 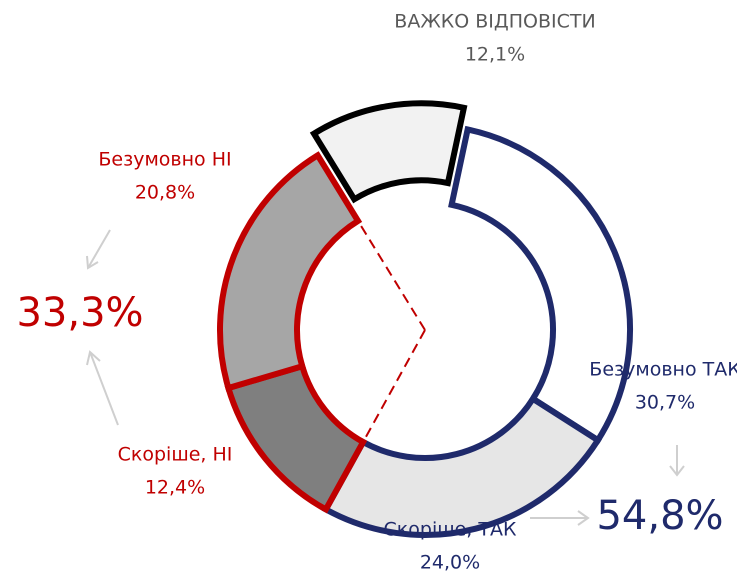 I want to click on value-label: 12,1%, so click(x=495, y=55).